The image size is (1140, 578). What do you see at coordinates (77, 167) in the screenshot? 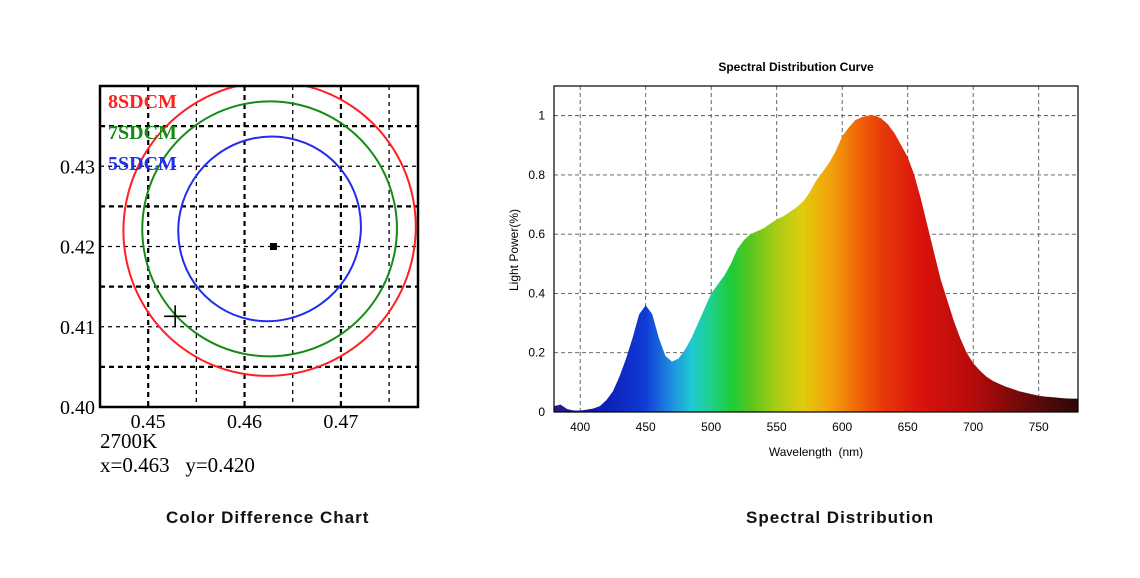
I see `cd-y-tick-label: 0.43` at bounding box center [77, 167].